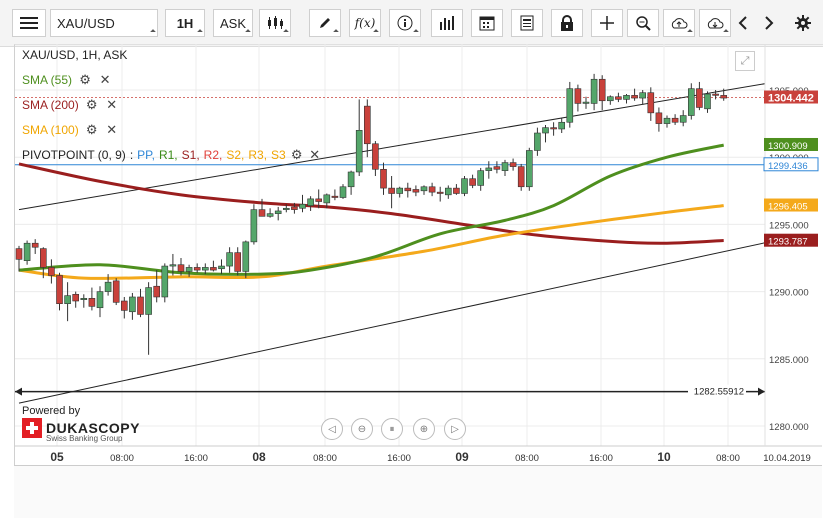 The image size is (823, 518). Describe the element at coordinates (70, 105) in the screenshot. I see `legend-sma200: SMA (200) ⚙ ✕` at that location.